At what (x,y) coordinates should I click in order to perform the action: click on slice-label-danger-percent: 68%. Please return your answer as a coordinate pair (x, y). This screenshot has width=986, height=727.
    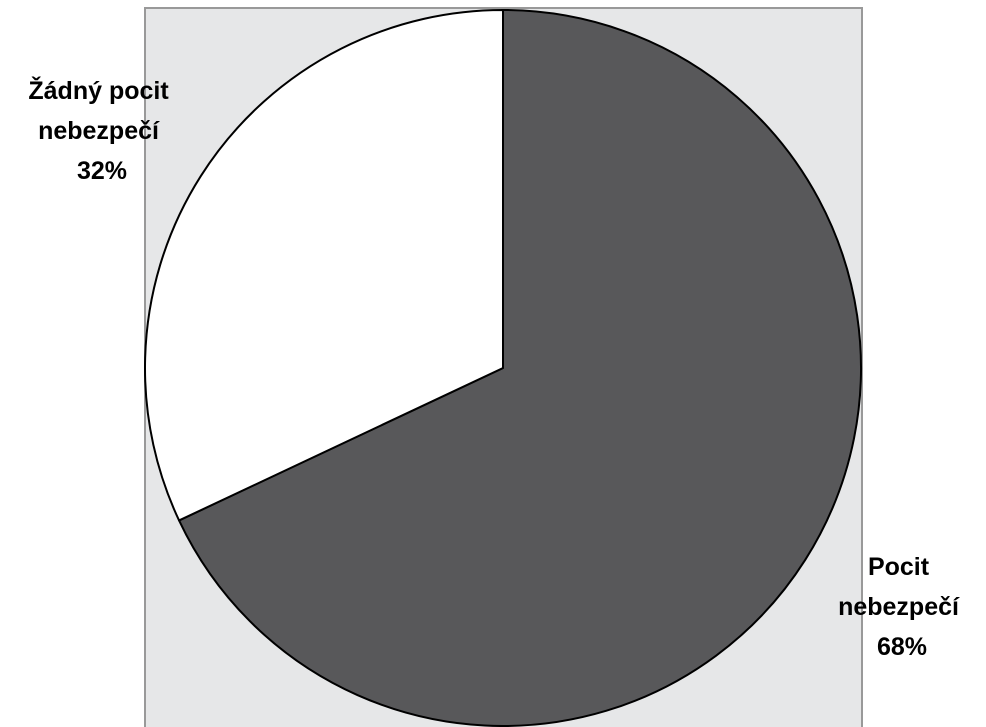
    Looking at the image, I should click on (902, 647).